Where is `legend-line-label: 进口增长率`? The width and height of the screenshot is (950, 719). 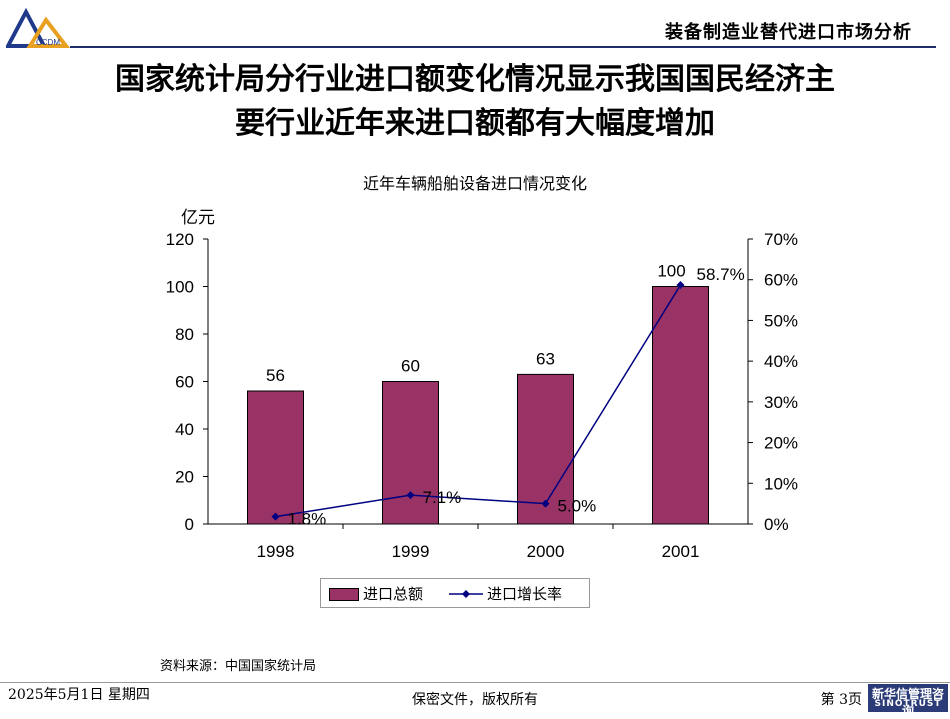 legend-line-label: 进口增长率 is located at coordinates (525, 594).